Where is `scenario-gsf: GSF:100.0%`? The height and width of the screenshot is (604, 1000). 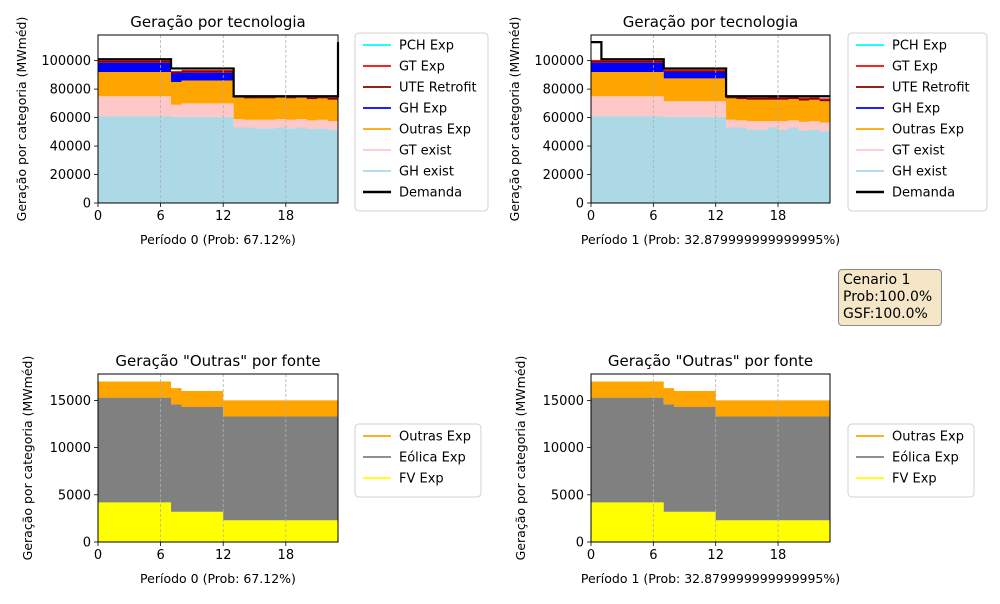
scenario-gsf: GSF:100.0% is located at coordinates (885, 314).